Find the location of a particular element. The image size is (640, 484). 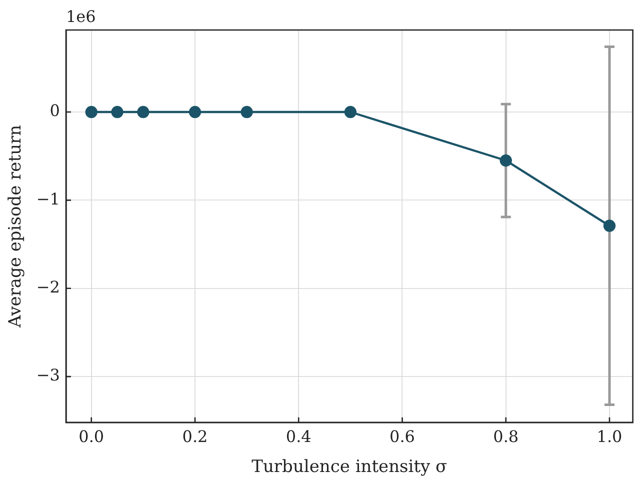

y-tick-label: −1 is located at coordinates (48, 198).